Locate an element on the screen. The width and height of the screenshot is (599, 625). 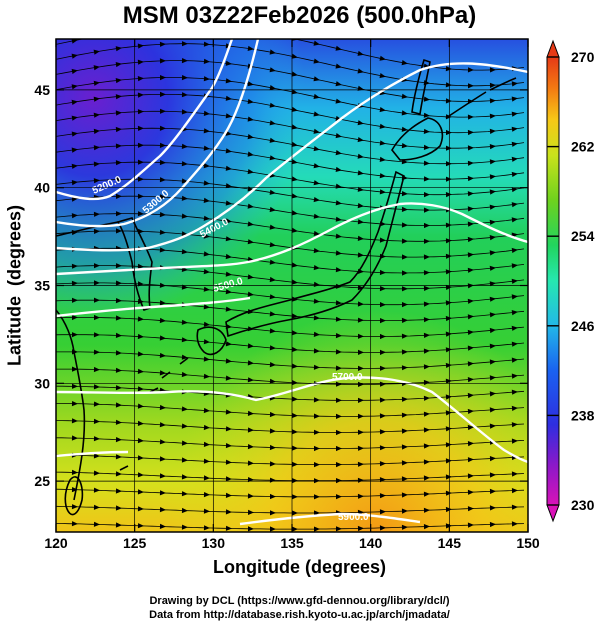
x-tick-label-140: 140 is located at coordinates (371, 543).